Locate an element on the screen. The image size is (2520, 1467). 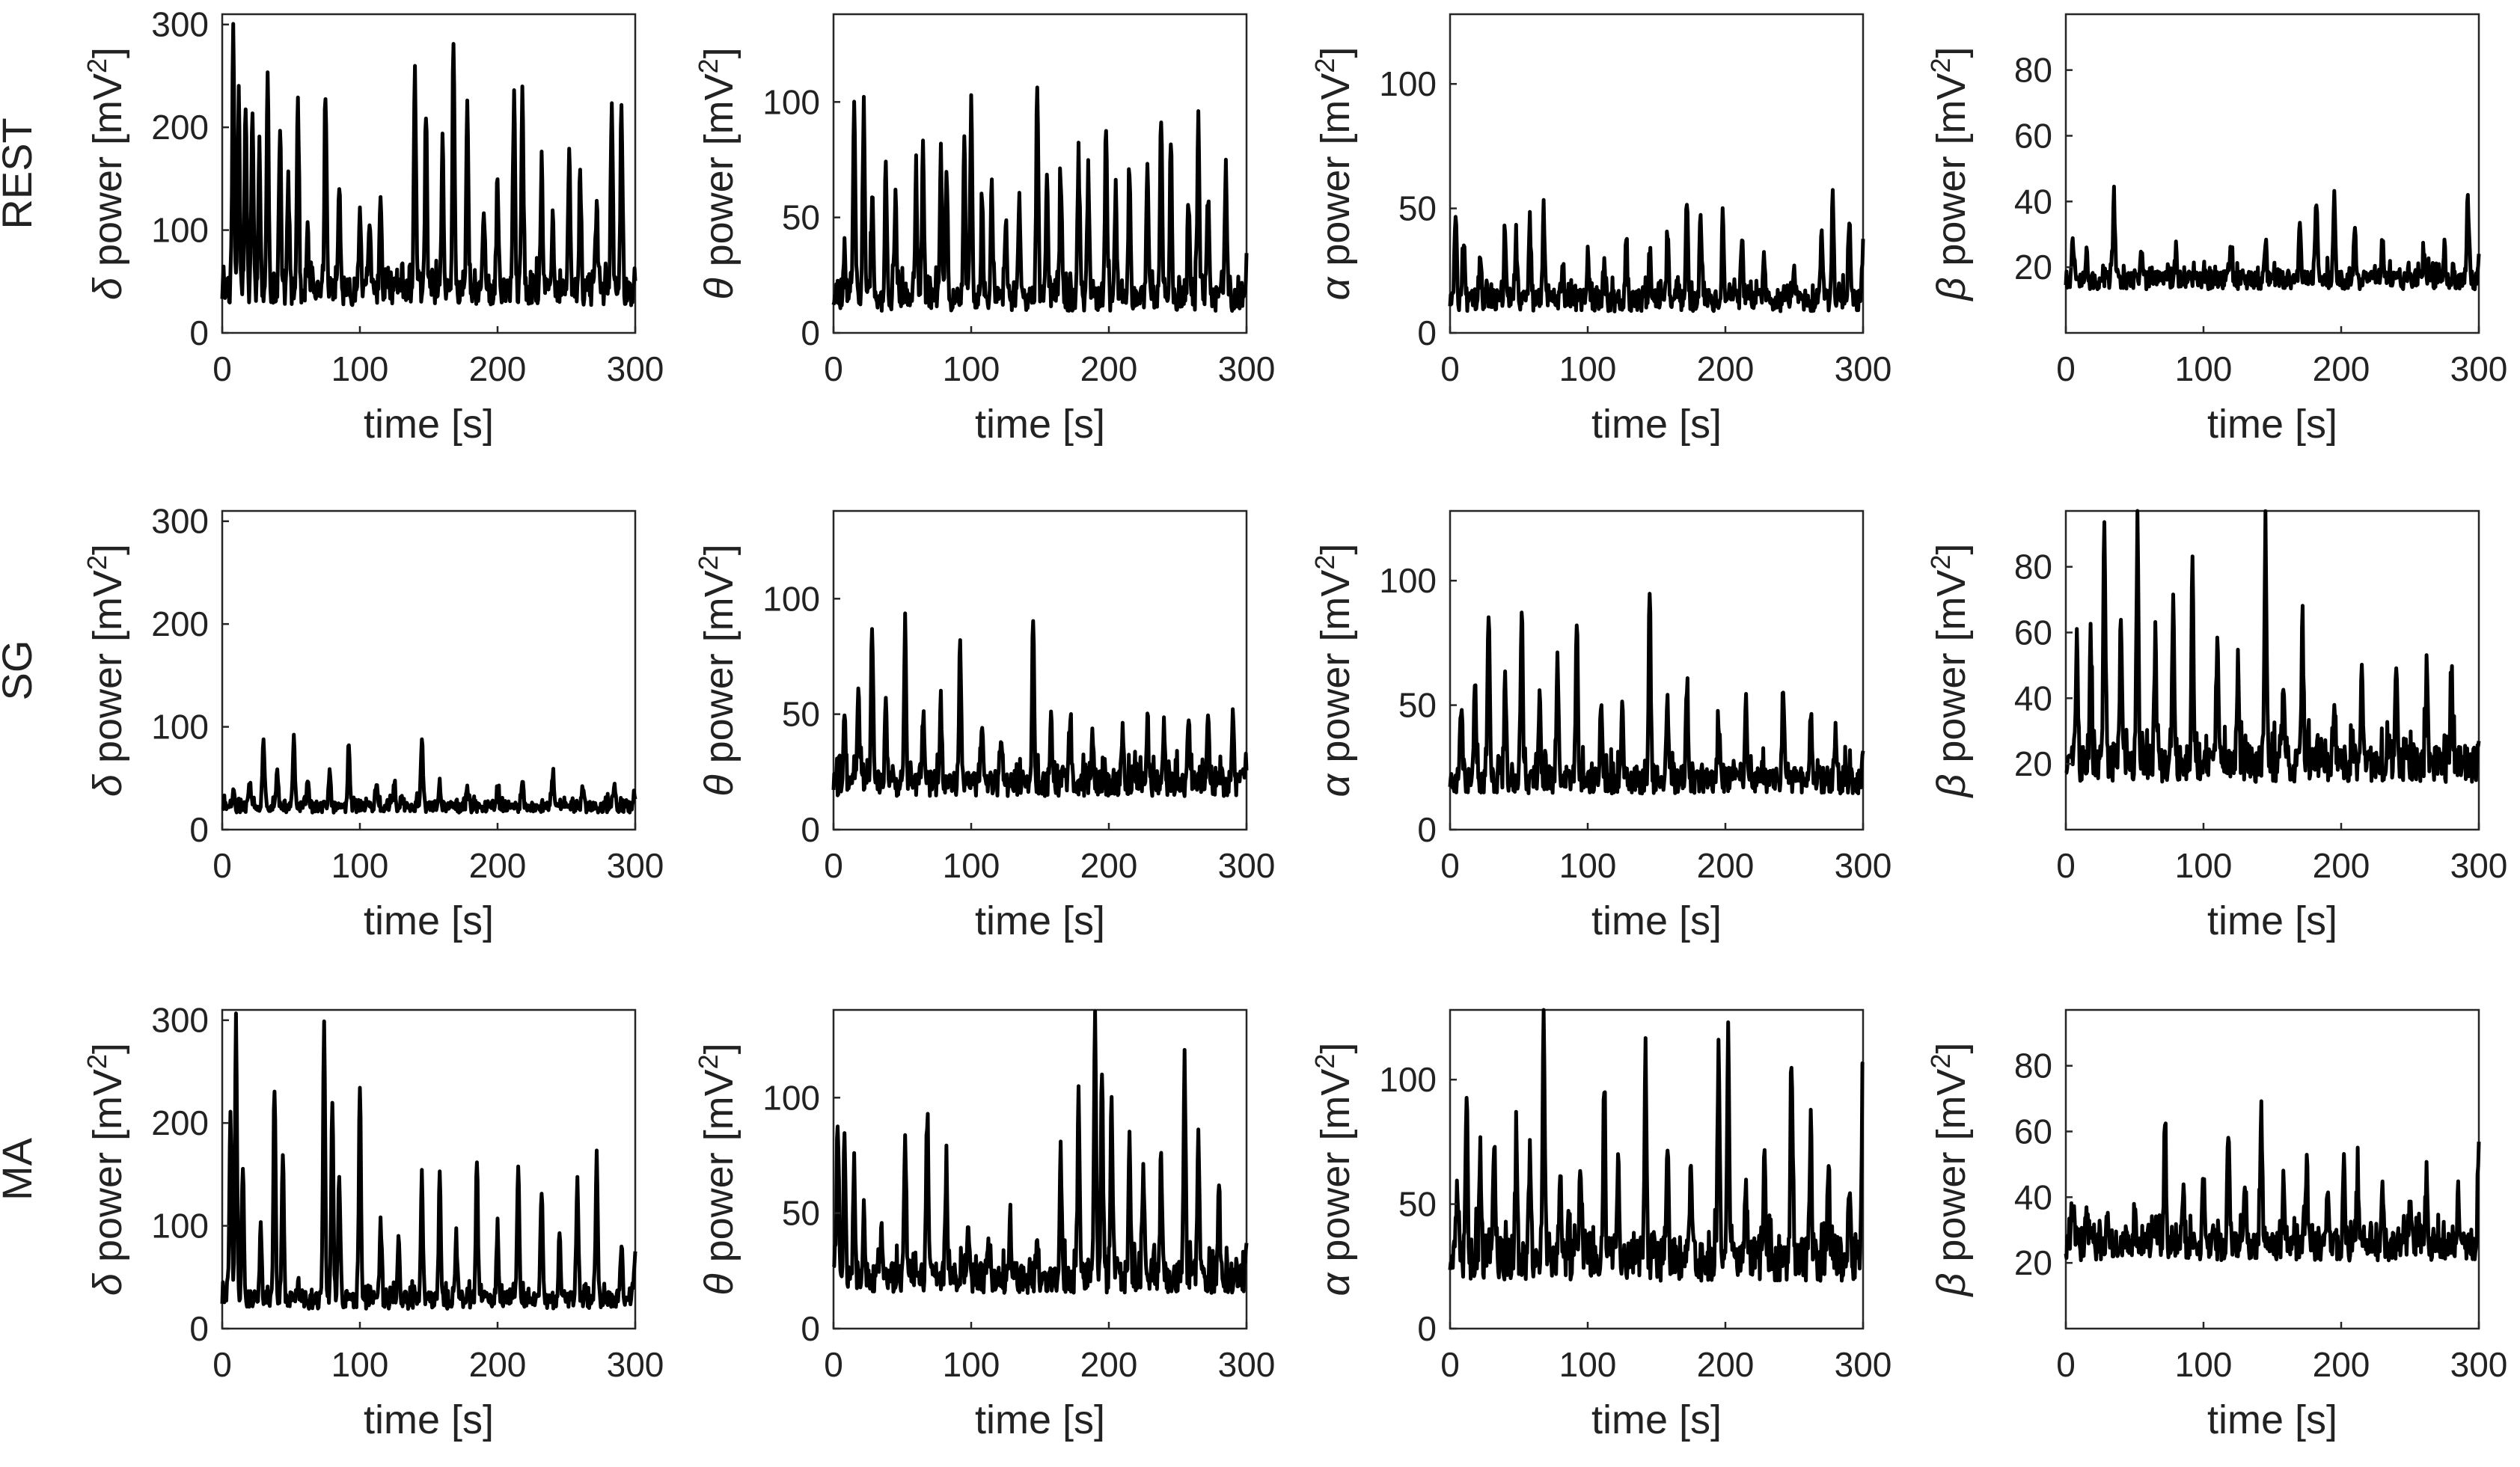
panel-ma-3: 0 100 200 300 20 40 60 80 time [s] β power [mV2] is located at coordinates (2216, 1225).